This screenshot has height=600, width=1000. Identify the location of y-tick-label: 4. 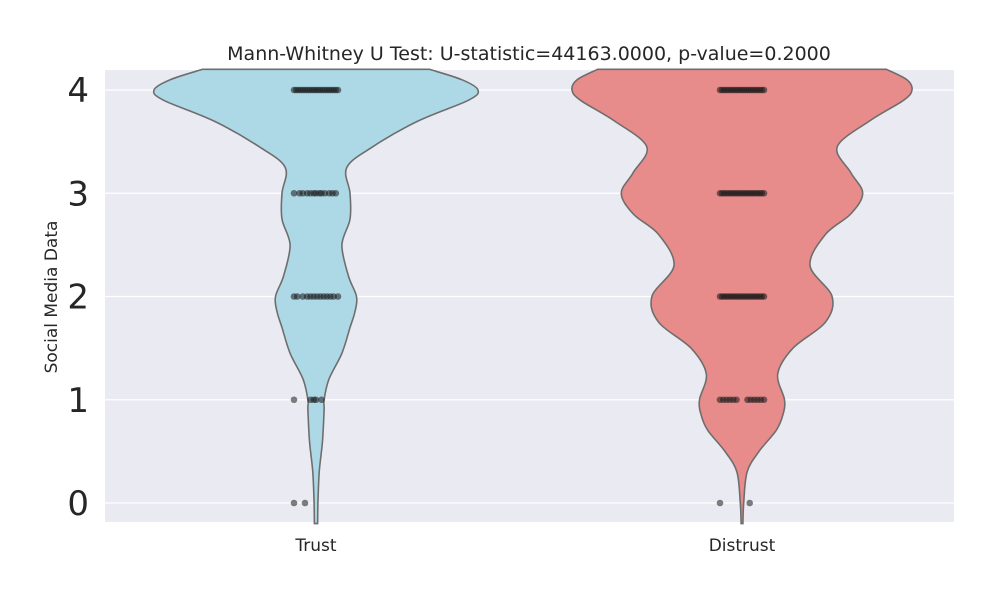
(78, 91).